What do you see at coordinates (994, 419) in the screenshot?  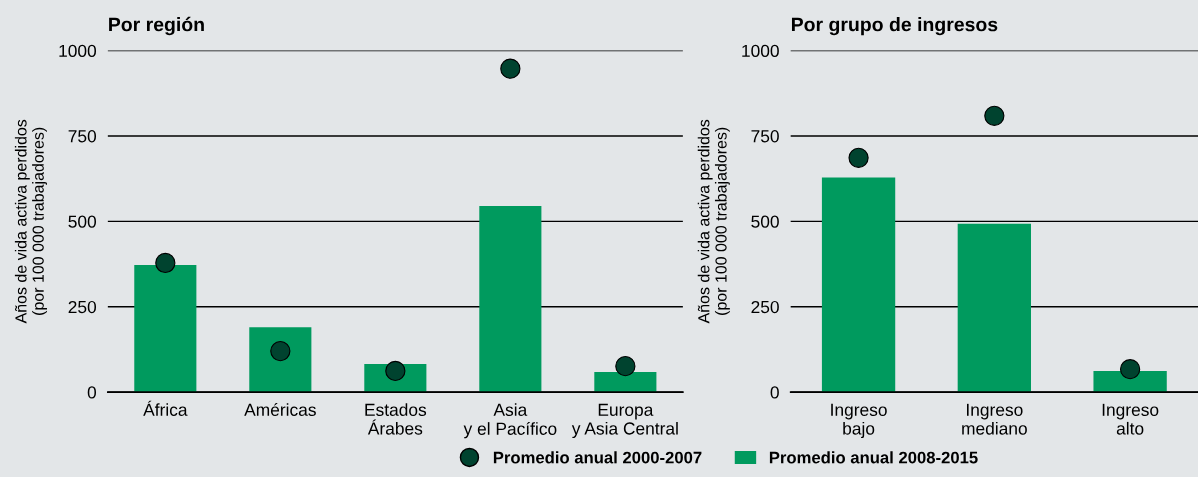 I see `x-tick-label: Ingreso mediano` at bounding box center [994, 419].